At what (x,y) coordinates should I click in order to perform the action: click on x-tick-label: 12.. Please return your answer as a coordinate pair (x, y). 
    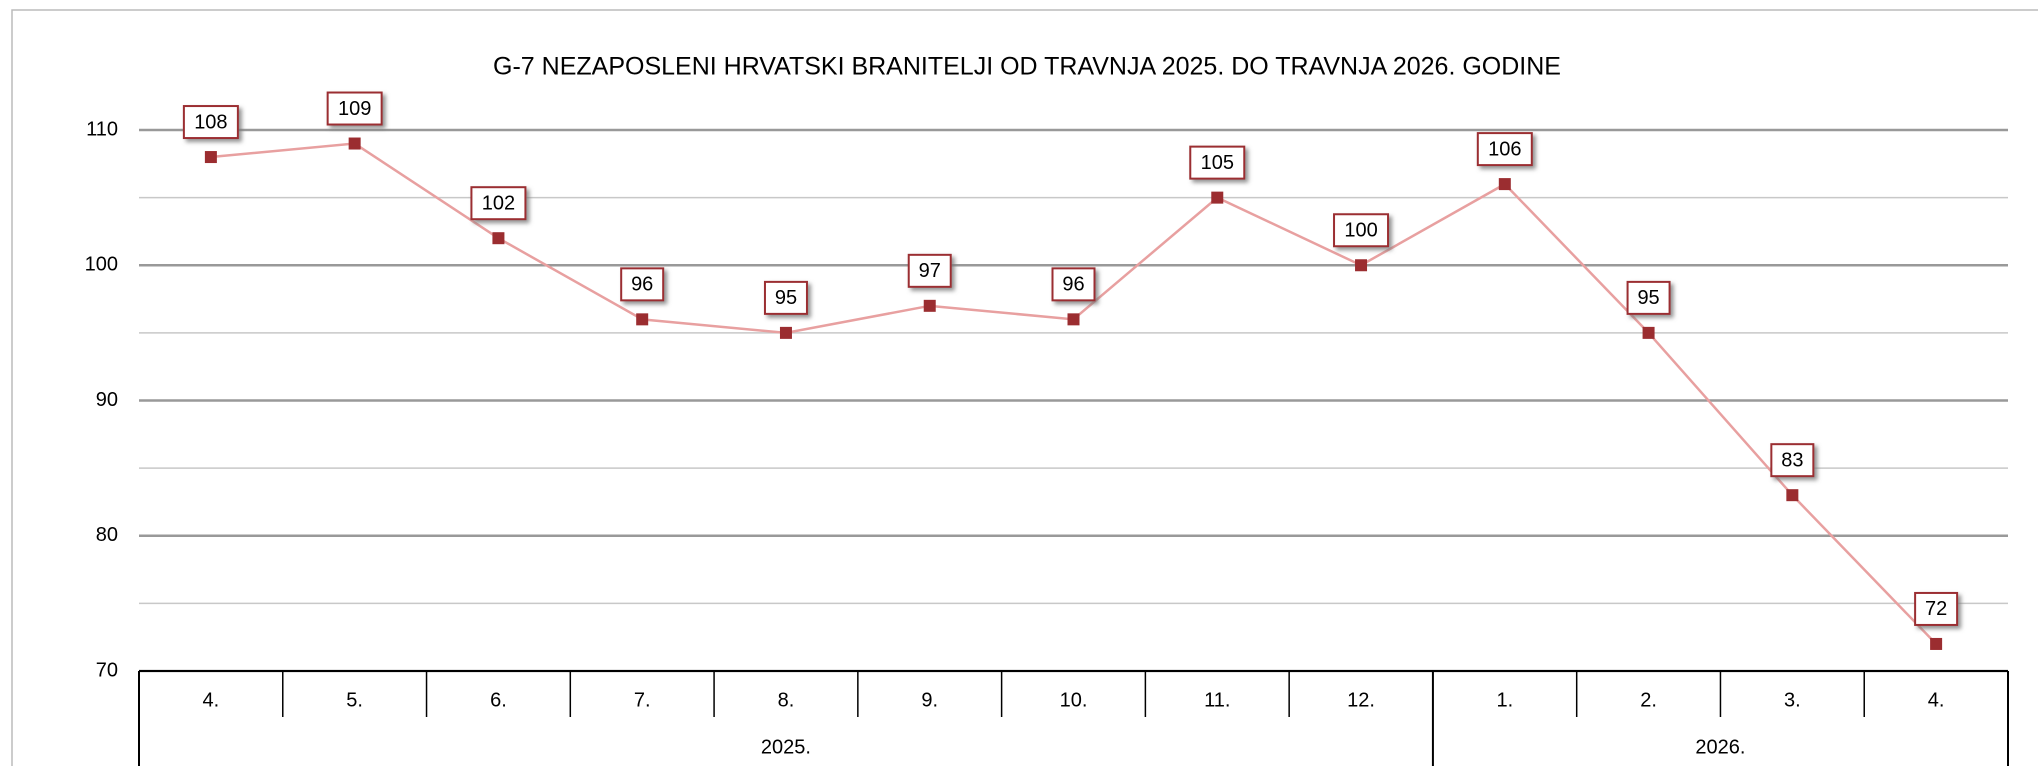
    Looking at the image, I should click on (1361, 700).